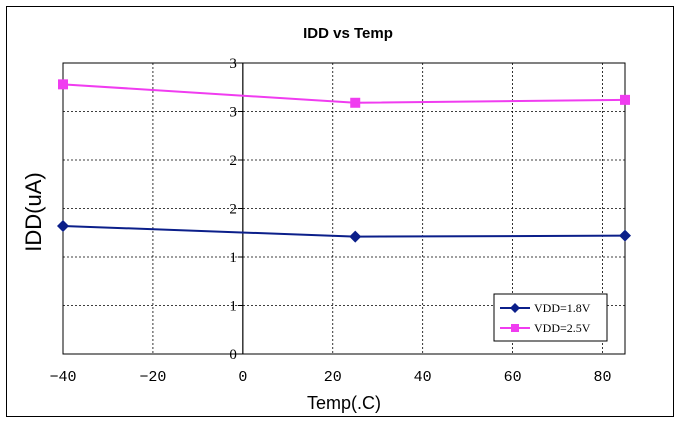  I want to click on x-tick-label: 60, so click(513, 377).